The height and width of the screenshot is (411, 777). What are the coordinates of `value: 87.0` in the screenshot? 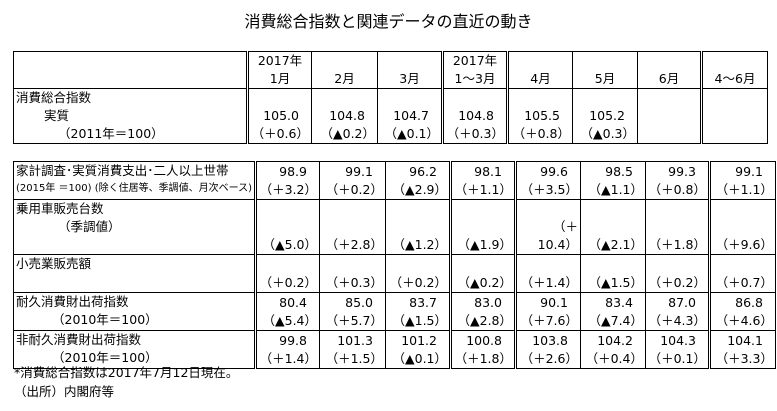 It's located at (682, 302).